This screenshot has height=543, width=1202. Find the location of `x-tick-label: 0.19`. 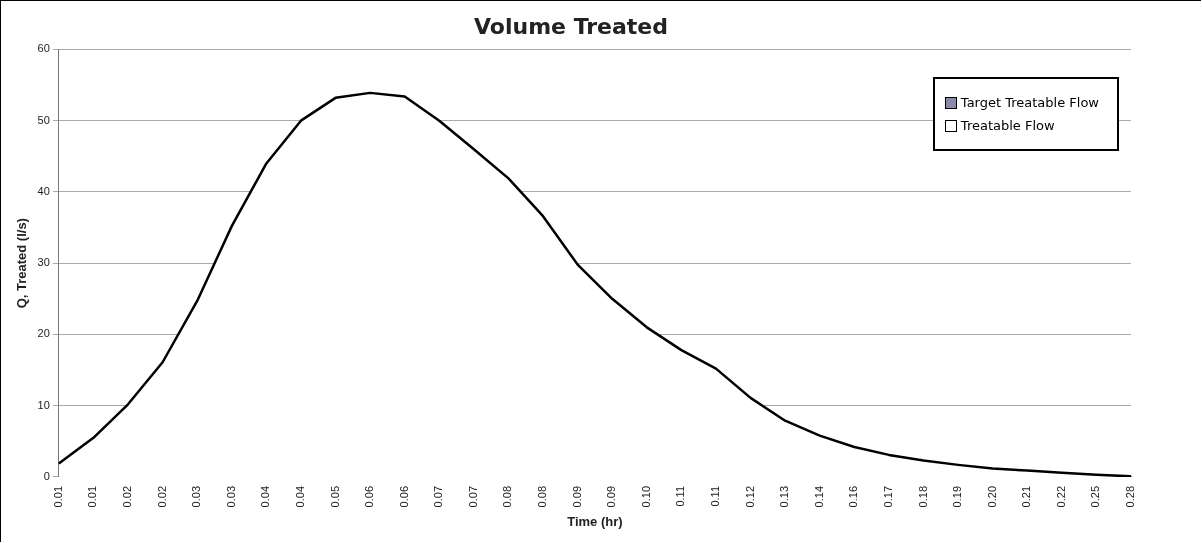

x-tick-label: 0.19 is located at coordinates (957, 496).